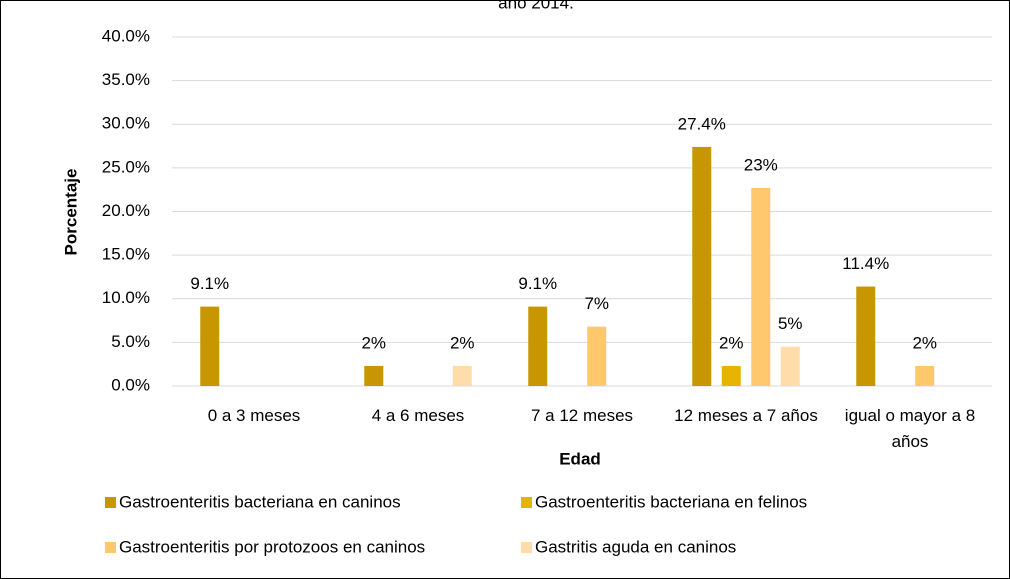  What do you see at coordinates (702, 123) in the screenshot?
I see `data-label: 27.4%` at bounding box center [702, 123].